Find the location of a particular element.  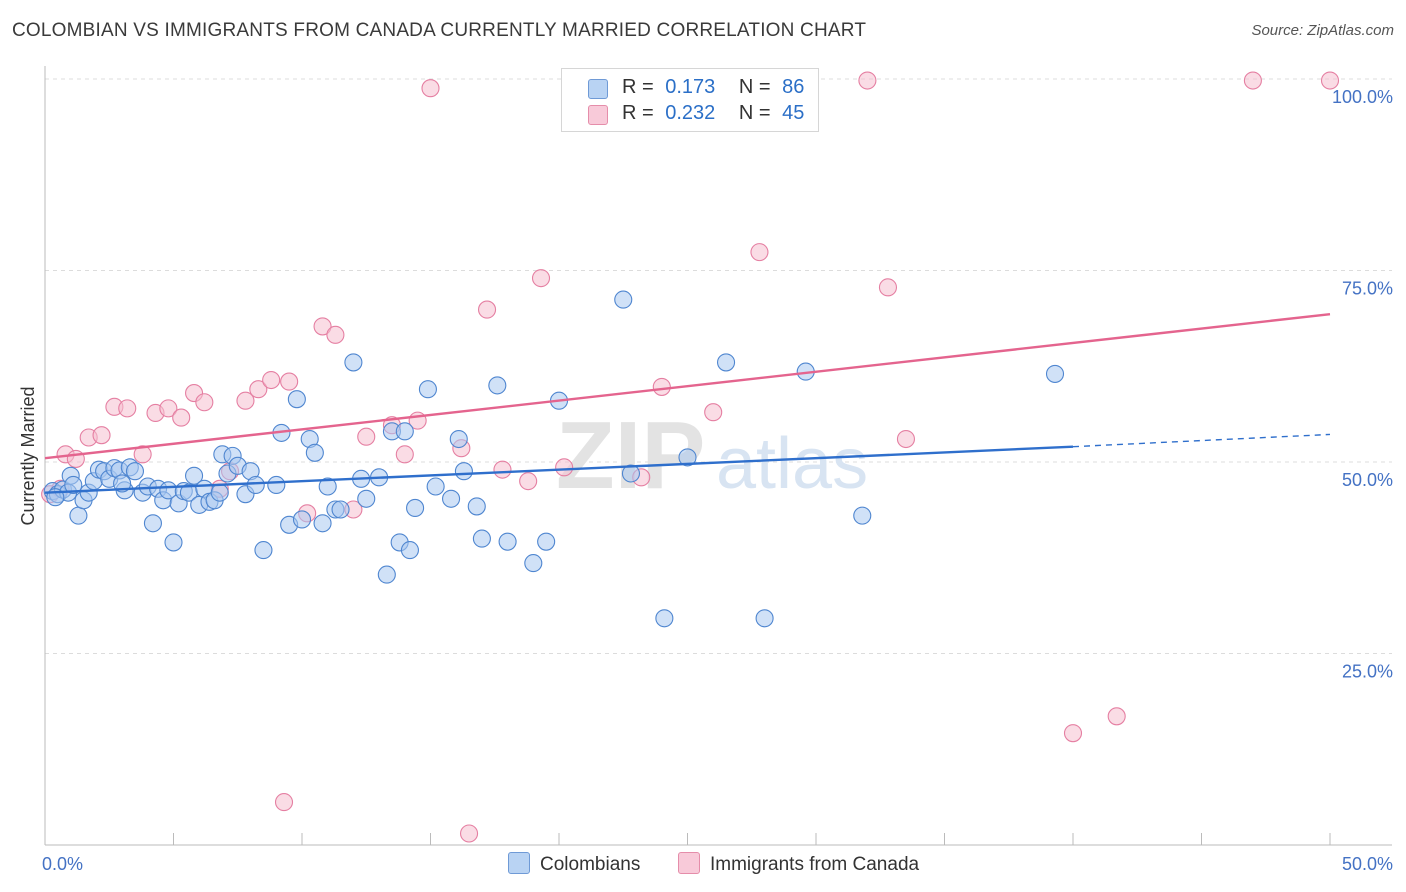

bottom-legend-canada: Immigrants from Canada is located at coordinates (798, 864).